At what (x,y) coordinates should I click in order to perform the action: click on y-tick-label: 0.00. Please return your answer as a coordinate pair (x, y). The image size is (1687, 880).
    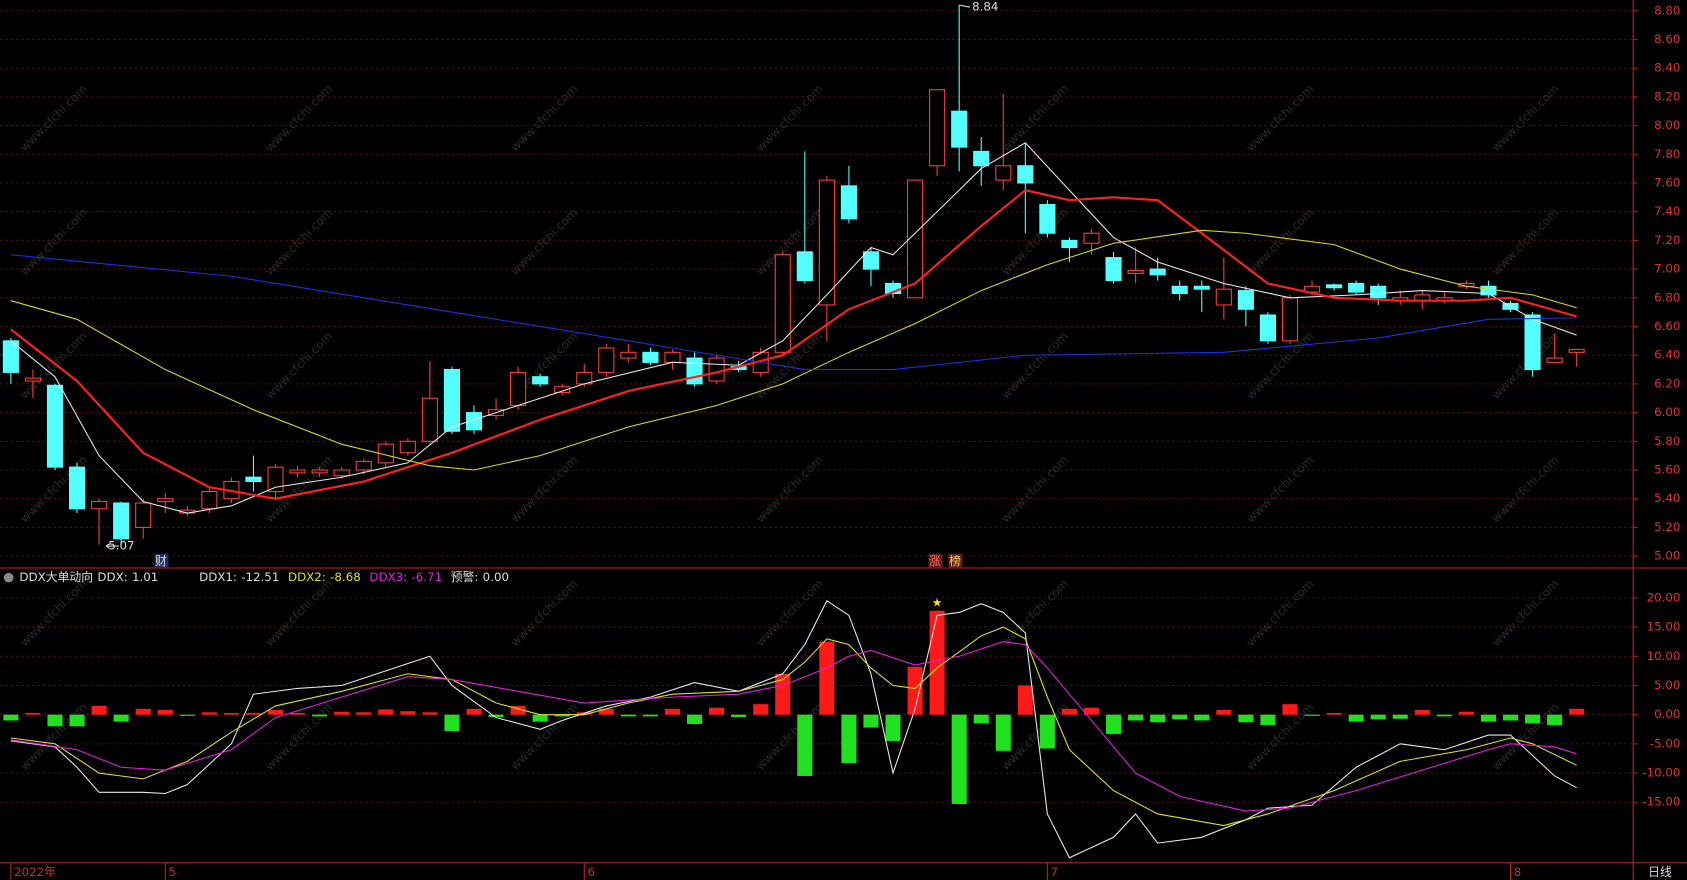
    Looking at the image, I should click on (1667, 714).